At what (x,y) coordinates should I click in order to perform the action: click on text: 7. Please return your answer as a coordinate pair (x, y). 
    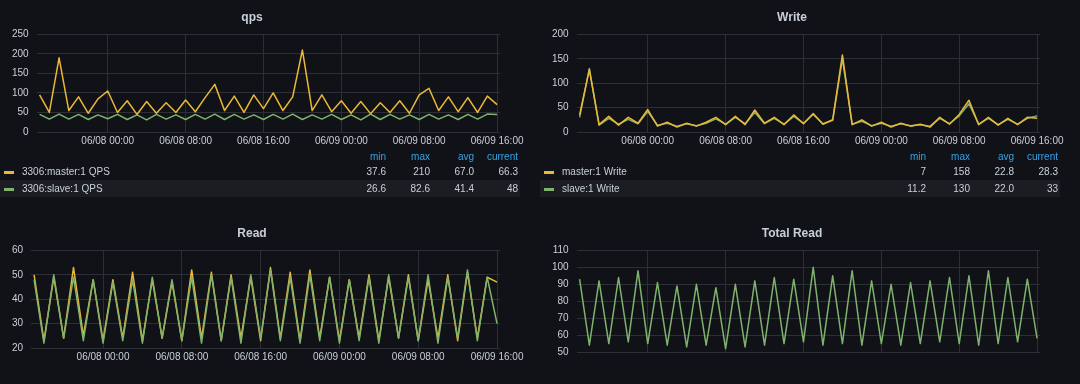
    Looking at the image, I should click on (923, 171).